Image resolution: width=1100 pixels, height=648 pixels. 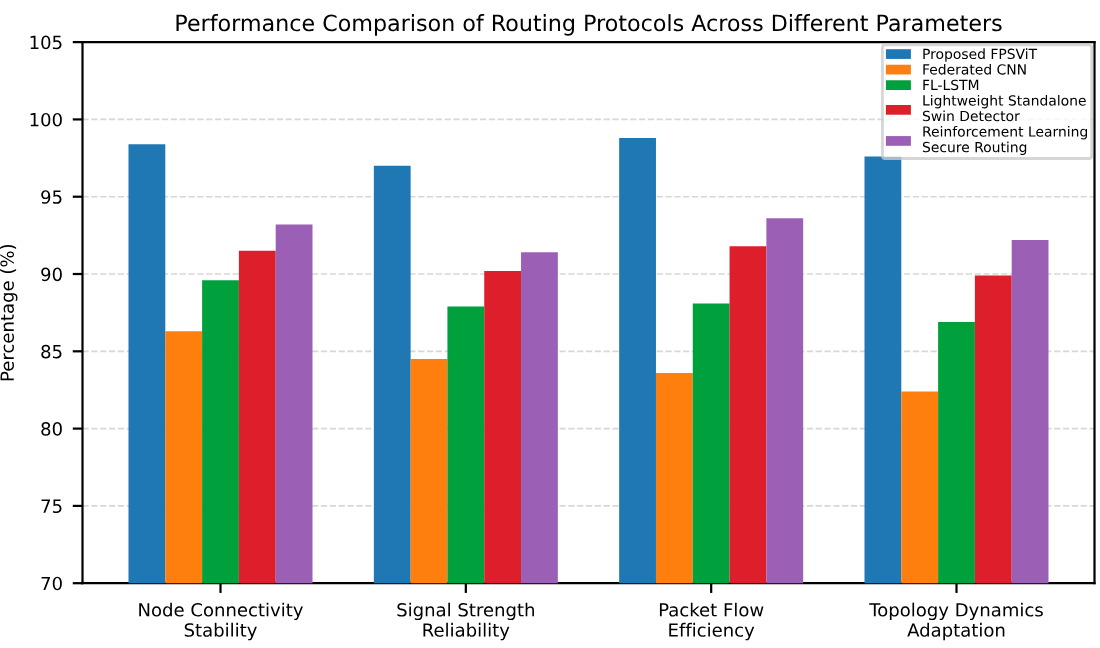 I want to click on x-tick-label: Packet Flow Efficiency, so click(x=711, y=621).